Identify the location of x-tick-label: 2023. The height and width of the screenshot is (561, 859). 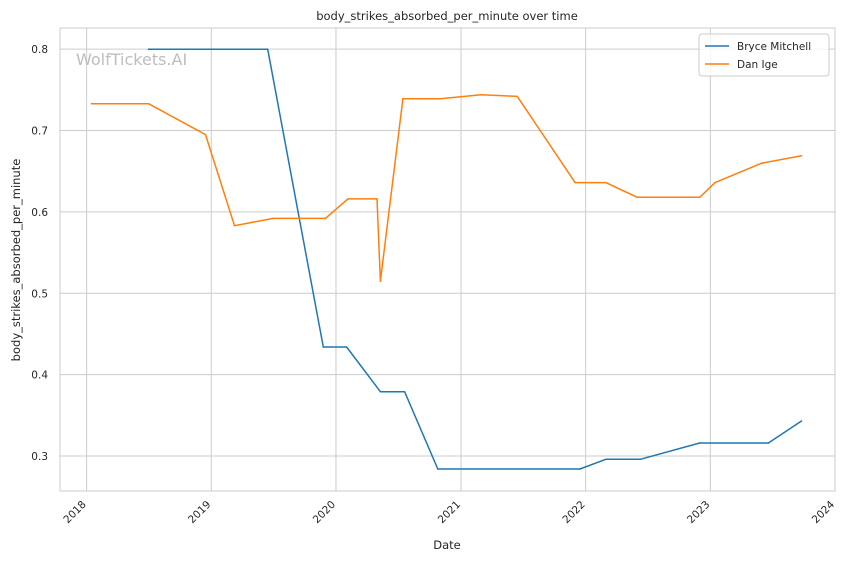
(698, 512).